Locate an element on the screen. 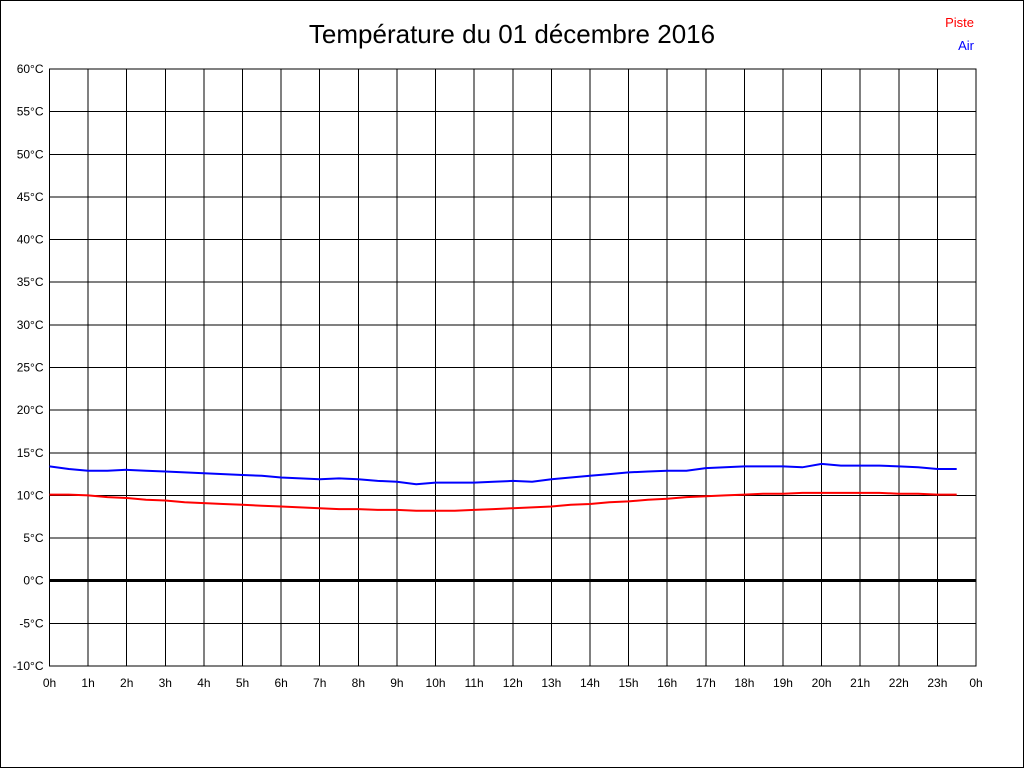 This screenshot has width=1024, height=768. x-axis-tick-label: 17h is located at coordinates (706, 683).